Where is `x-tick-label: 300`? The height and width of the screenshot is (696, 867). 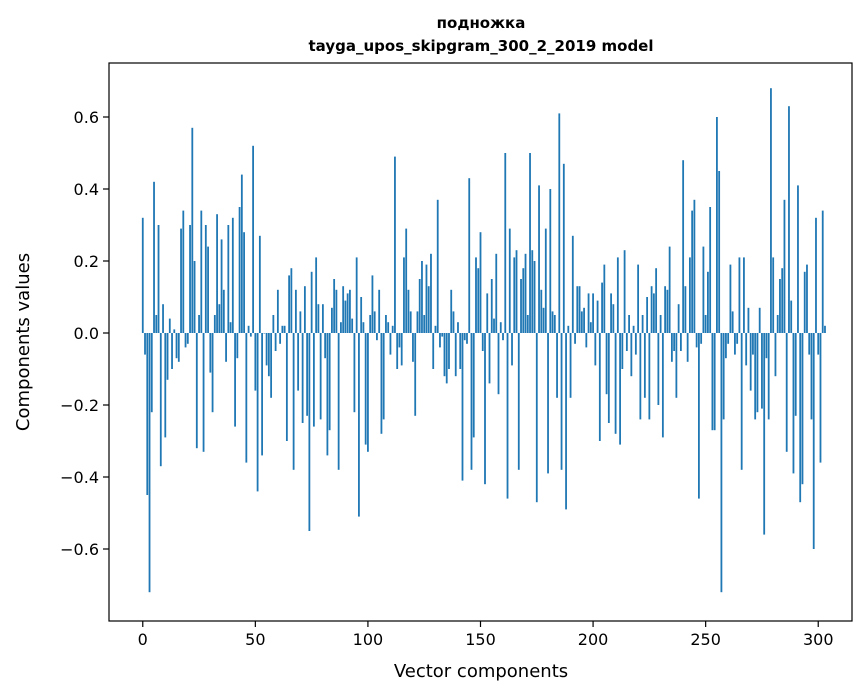
x-tick-label: 300 is located at coordinates (818, 639).